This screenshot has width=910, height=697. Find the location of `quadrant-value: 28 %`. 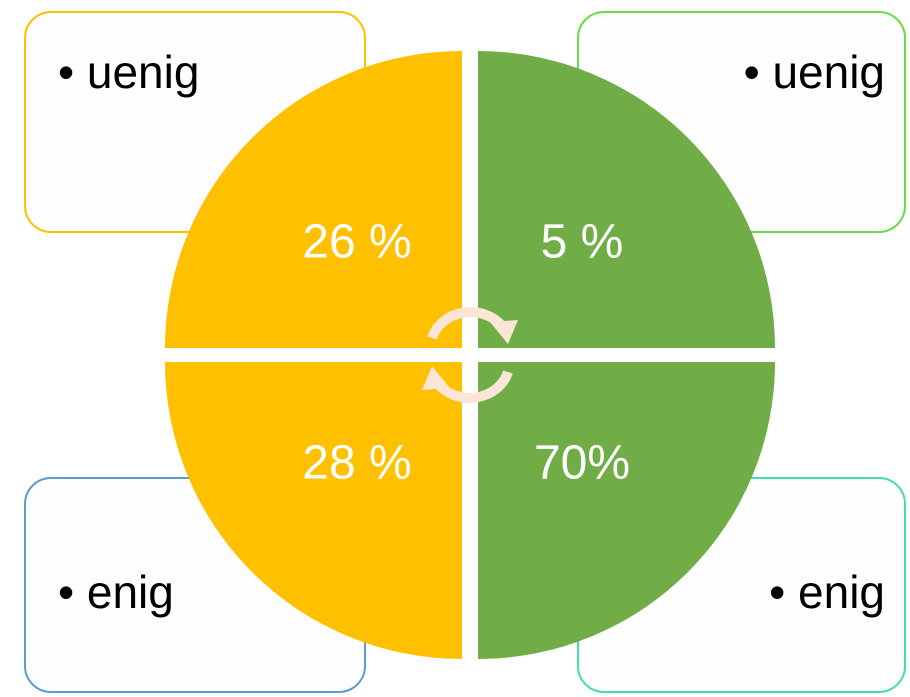

quadrant-value: 28 % is located at coordinates (356, 463).